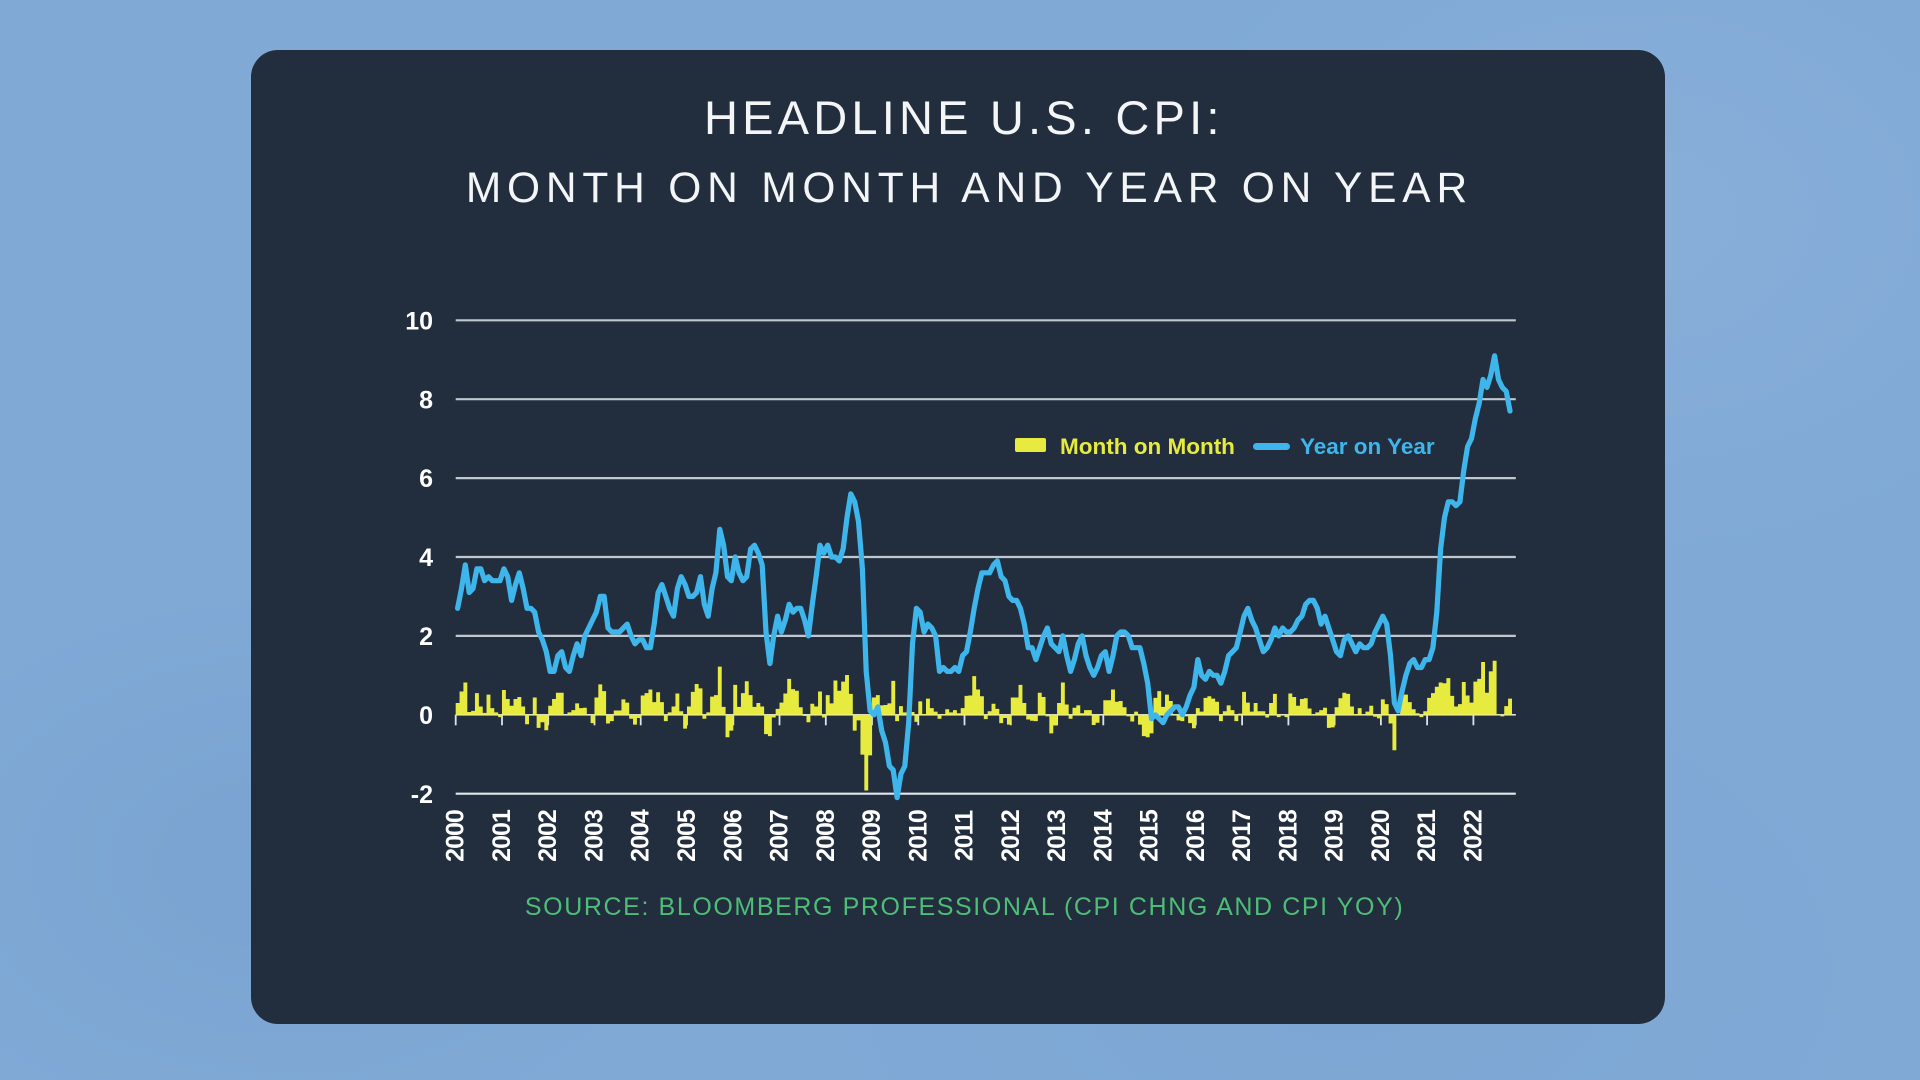 The image size is (1920, 1080). Describe the element at coordinates (426, 637) in the screenshot. I see `svg-text: 2` at that location.